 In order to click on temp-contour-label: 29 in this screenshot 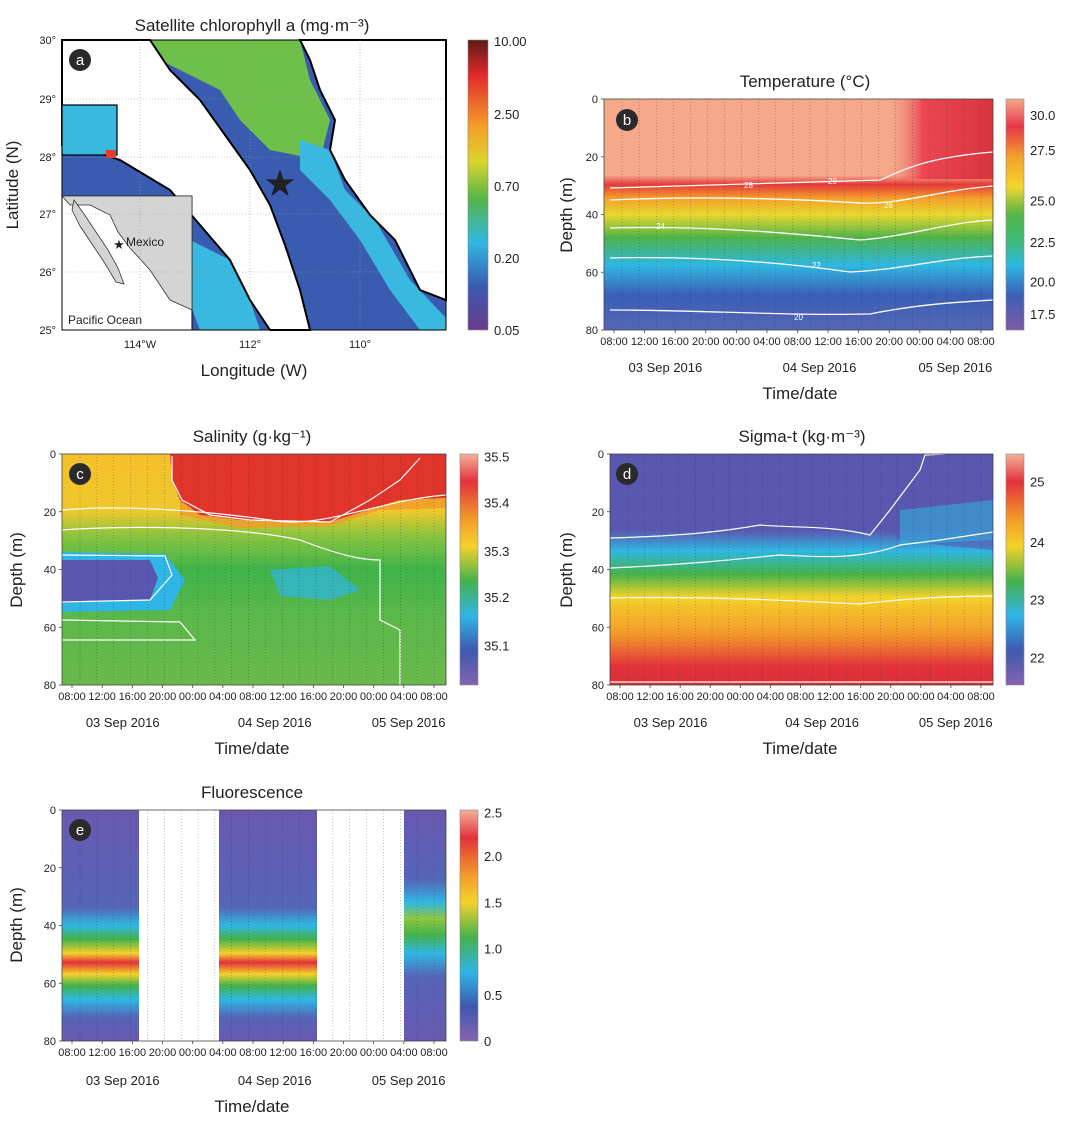, I will do `click(832, 181)`.